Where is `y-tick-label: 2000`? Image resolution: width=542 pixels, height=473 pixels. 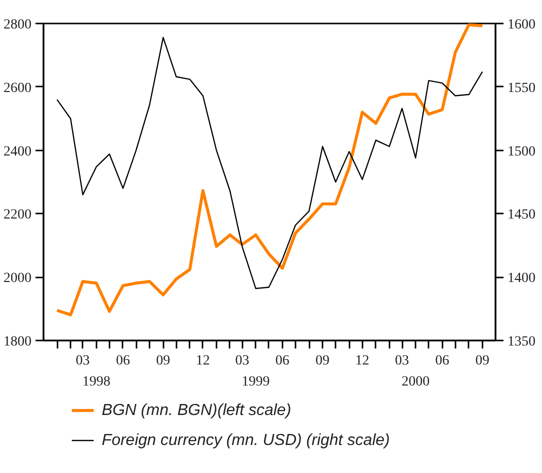
y-tick-label: 2000 is located at coordinates (18, 278).